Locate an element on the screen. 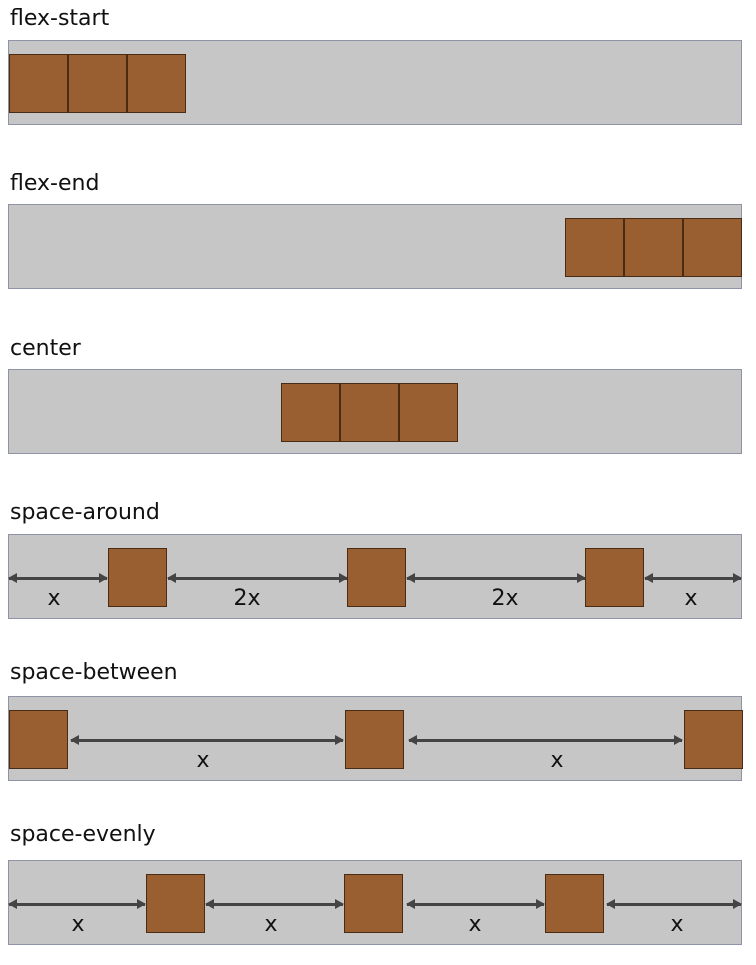 Image resolution: width=756 pixels, height=965 pixels. container-space-around: x 2x 2x x is located at coordinates (375, 576).